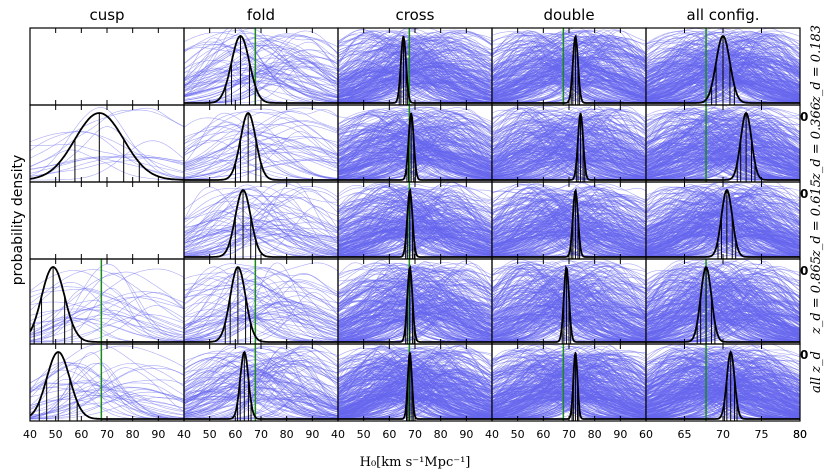  What do you see at coordinates (723, 15) in the screenshot?
I see `col-title-all-config: all config.` at bounding box center [723, 15].